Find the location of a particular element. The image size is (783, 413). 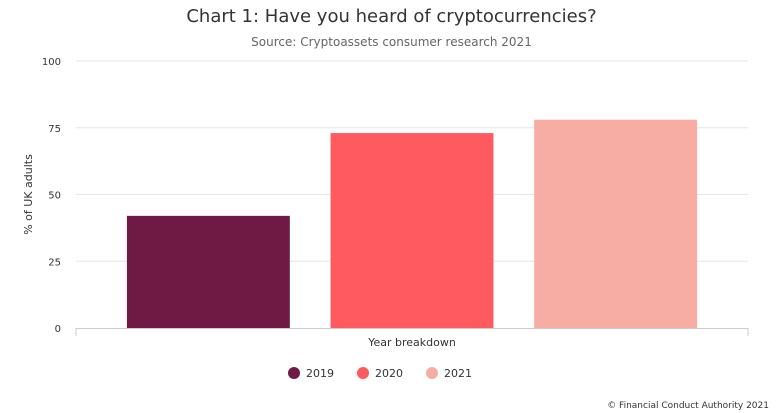

legend-item-2021: 2021 is located at coordinates (449, 373).